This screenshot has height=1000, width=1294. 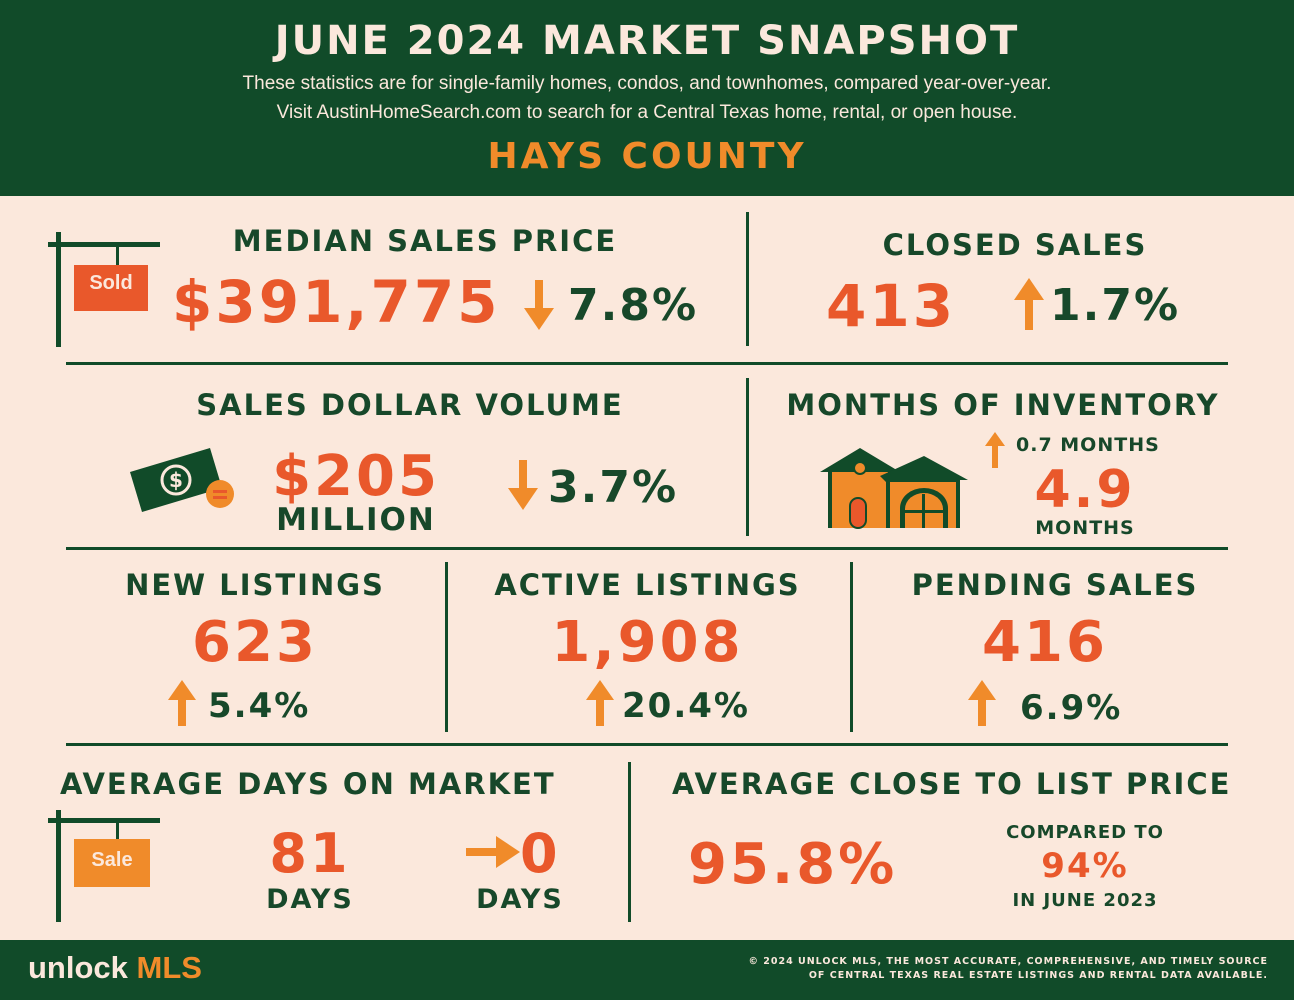 I want to click on new-listings-change: 5.4%, so click(x=259, y=706).